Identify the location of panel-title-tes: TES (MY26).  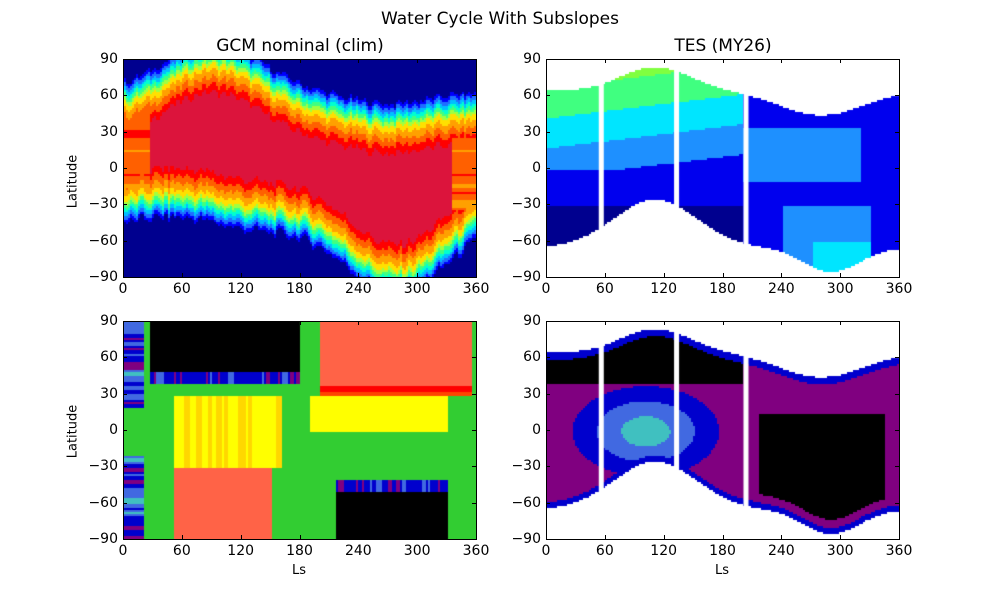
(723, 46).